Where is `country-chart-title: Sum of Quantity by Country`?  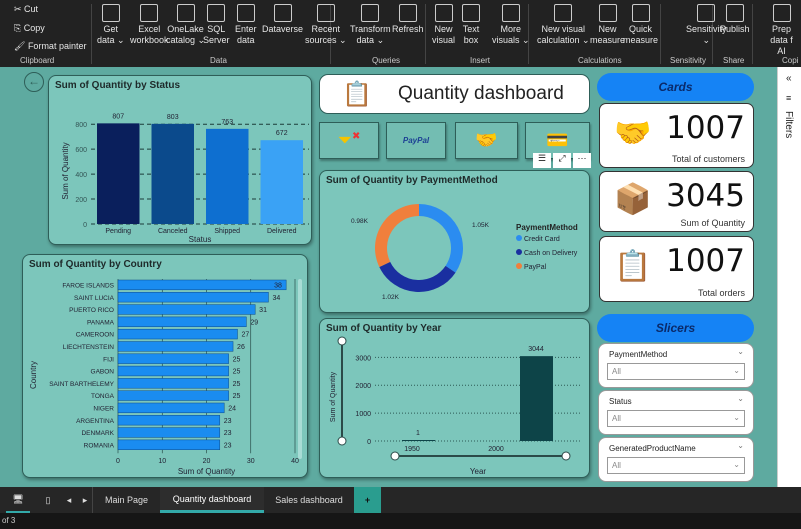 country-chart-title: Sum of Quantity by Country is located at coordinates (95, 264).